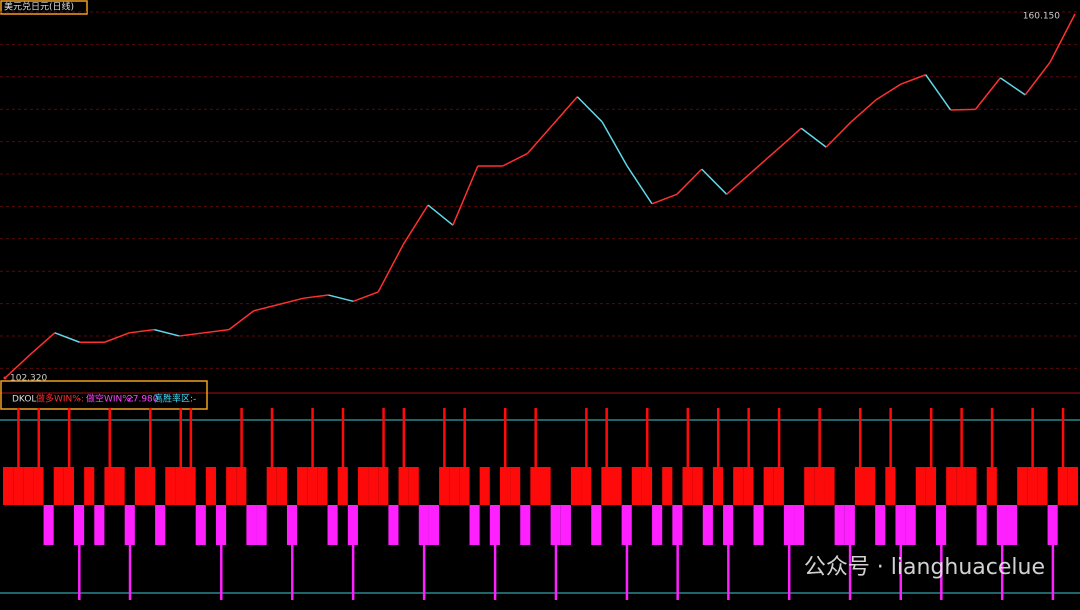 The width and height of the screenshot is (1080, 610). I want to click on indicator-box, so click(104, 395).